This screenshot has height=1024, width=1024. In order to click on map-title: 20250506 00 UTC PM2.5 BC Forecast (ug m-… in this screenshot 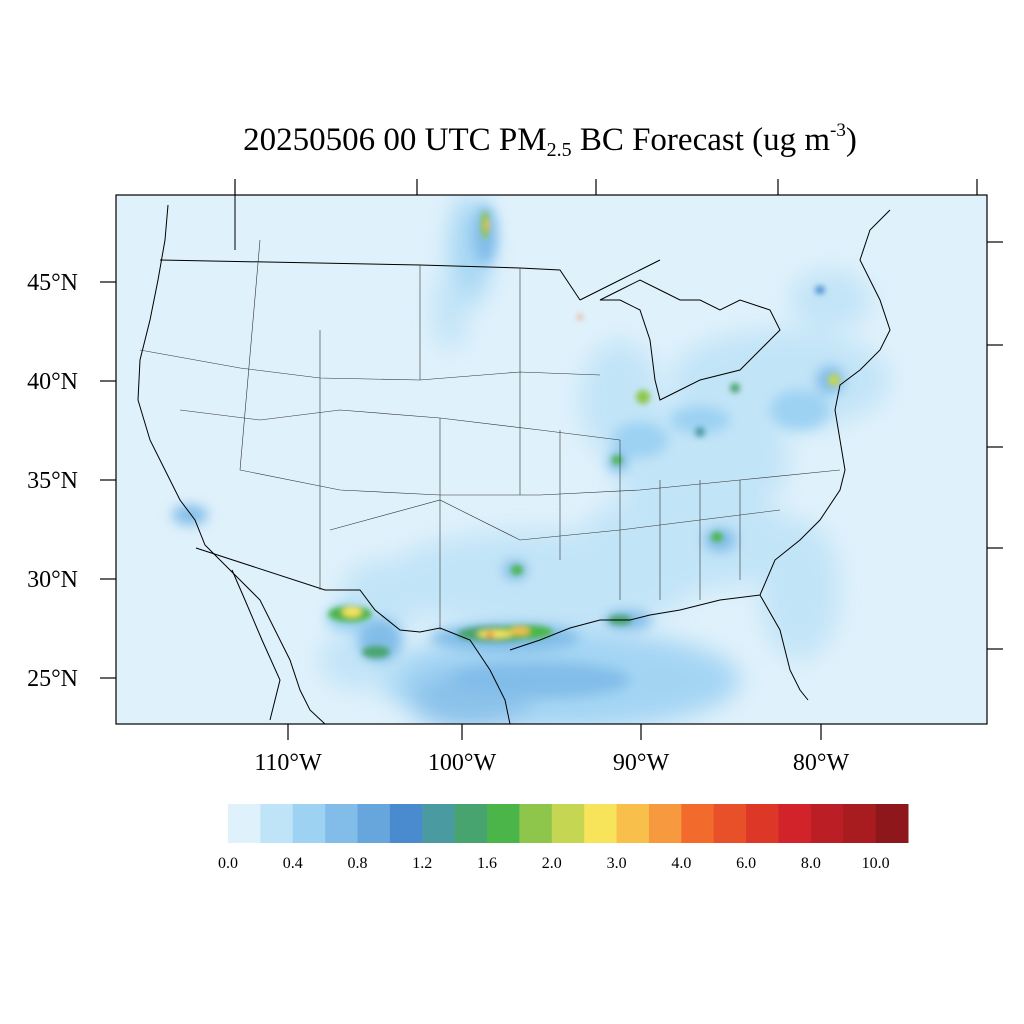, I will do `click(512, 141)`.